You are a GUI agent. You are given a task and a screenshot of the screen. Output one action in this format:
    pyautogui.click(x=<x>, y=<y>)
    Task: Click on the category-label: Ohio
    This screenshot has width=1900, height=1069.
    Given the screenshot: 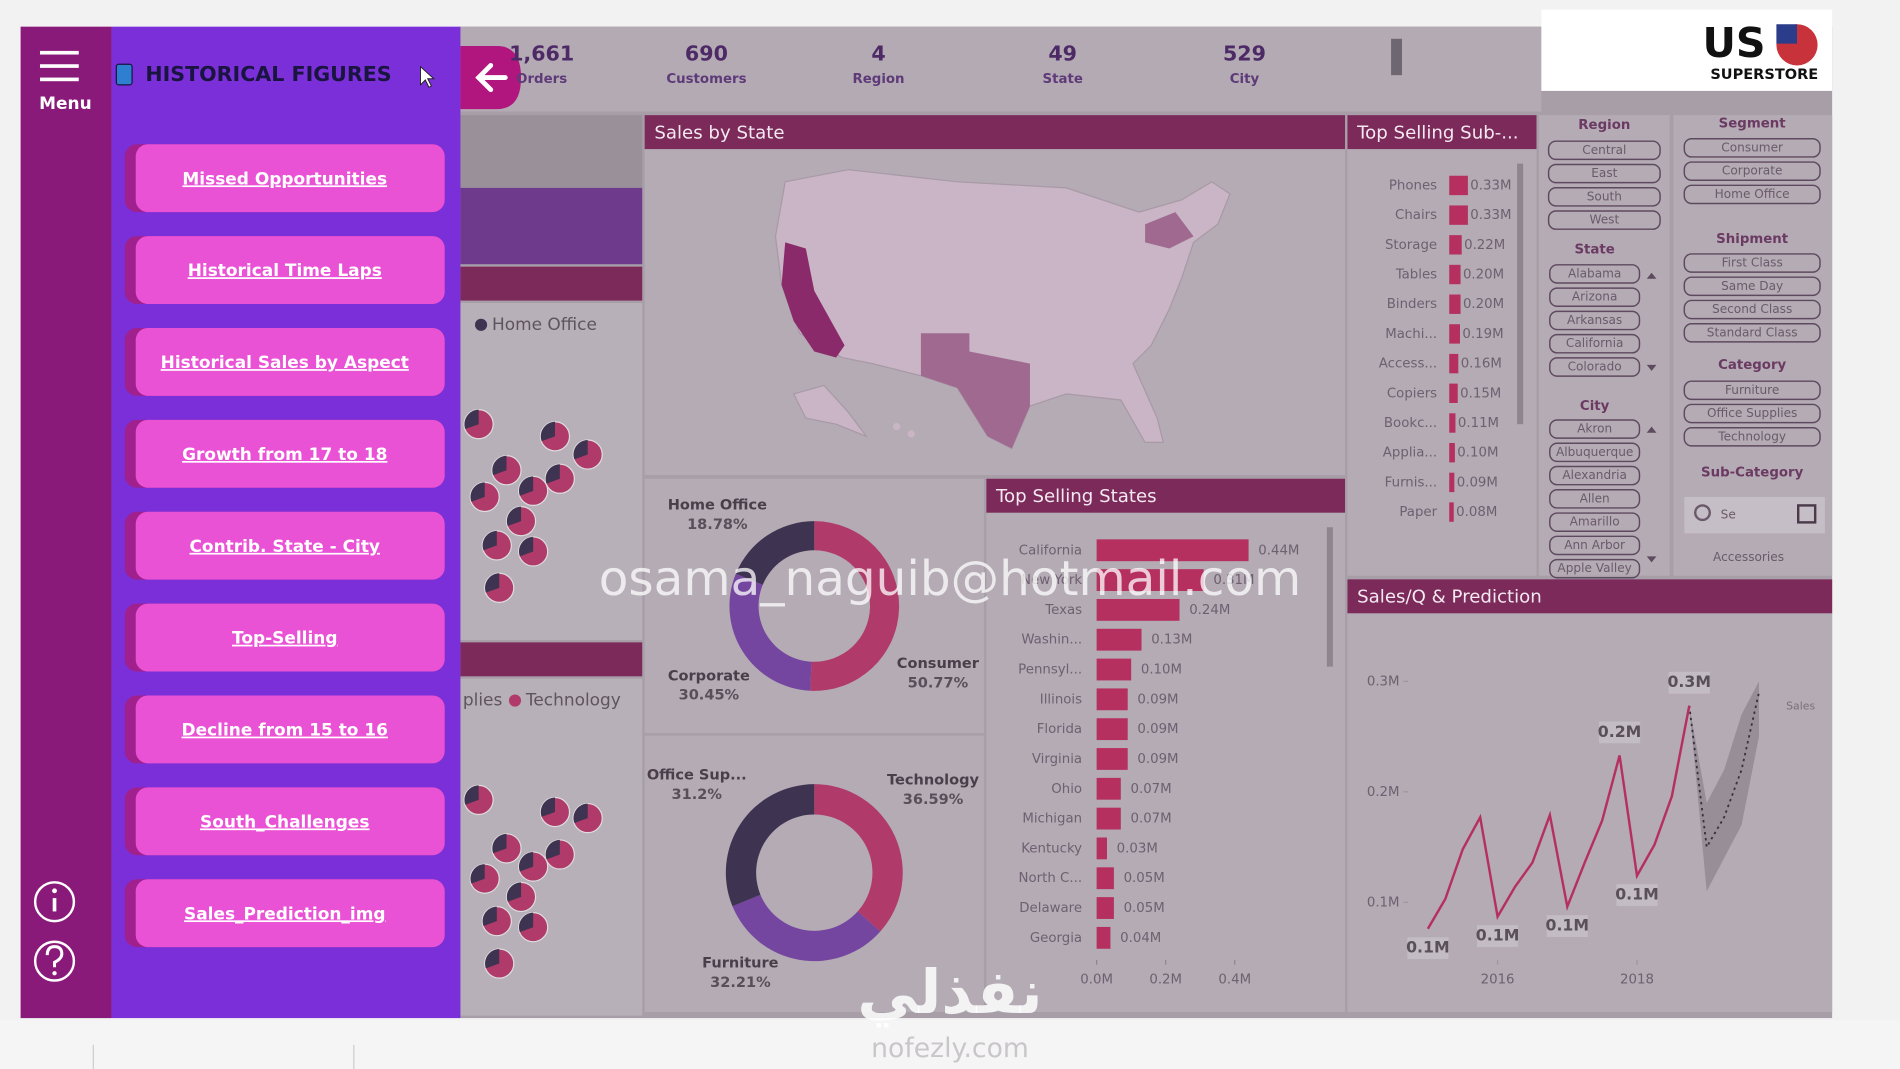 What is the action you would take?
    pyautogui.click(x=1066, y=789)
    